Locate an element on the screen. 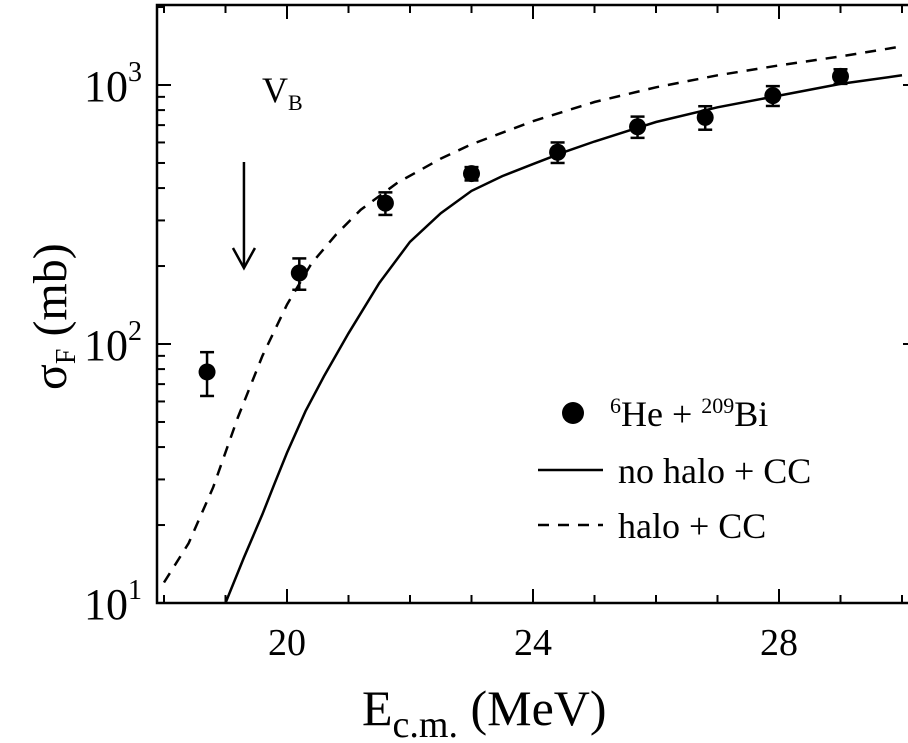 The width and height of the screenshot is (908, 743). legend-sup-6: 6 is located at coordinates (615, 405).